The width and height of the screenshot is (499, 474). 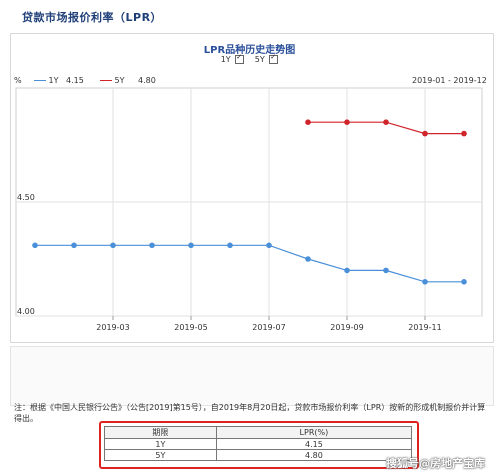 What do you see at coordinates (40, 80) in the screenshot?
I see `legend-1y-line-icon` at bounding box center [40, 80].